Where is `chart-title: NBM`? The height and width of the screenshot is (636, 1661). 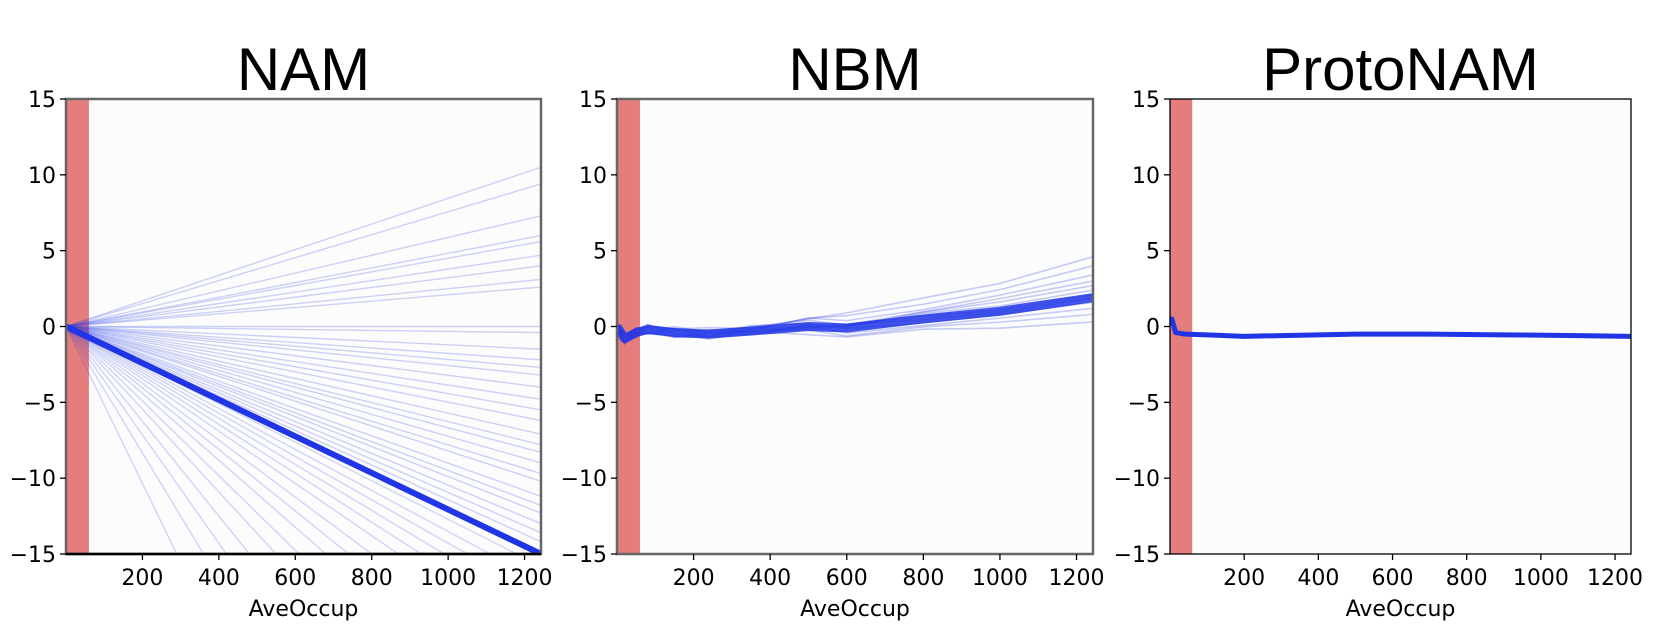 chart-title: NBM is located at coordinates (854, 69).